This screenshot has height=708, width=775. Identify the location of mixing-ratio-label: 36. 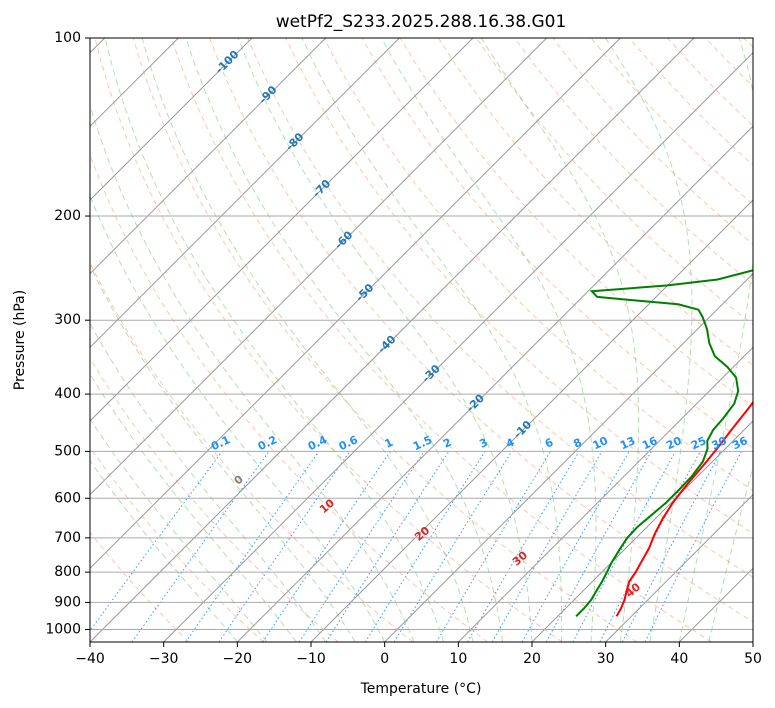
(740, 443).